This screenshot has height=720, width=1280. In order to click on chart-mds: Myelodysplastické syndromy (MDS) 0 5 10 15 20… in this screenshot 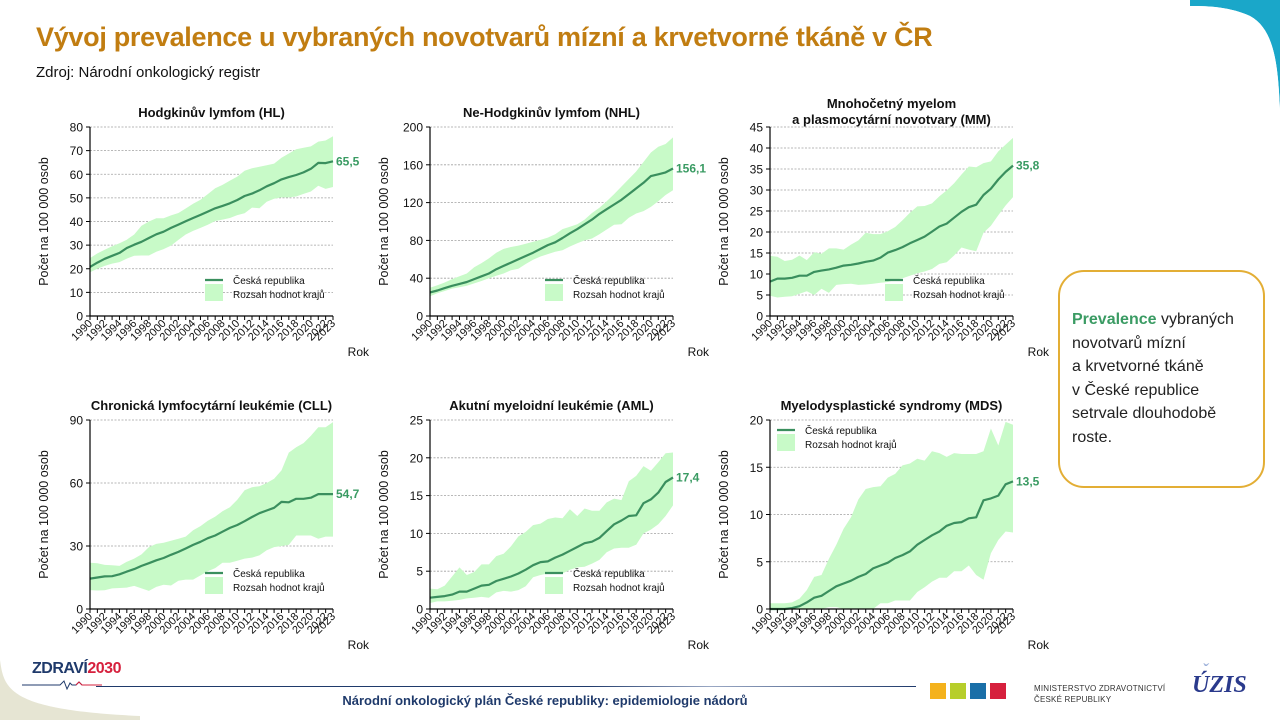, I will do `click(882, 525)`.